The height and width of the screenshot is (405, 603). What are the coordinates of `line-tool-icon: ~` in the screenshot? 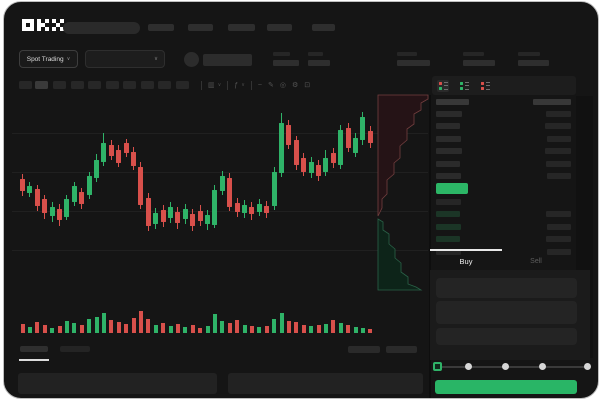 It's located at (259, 85).